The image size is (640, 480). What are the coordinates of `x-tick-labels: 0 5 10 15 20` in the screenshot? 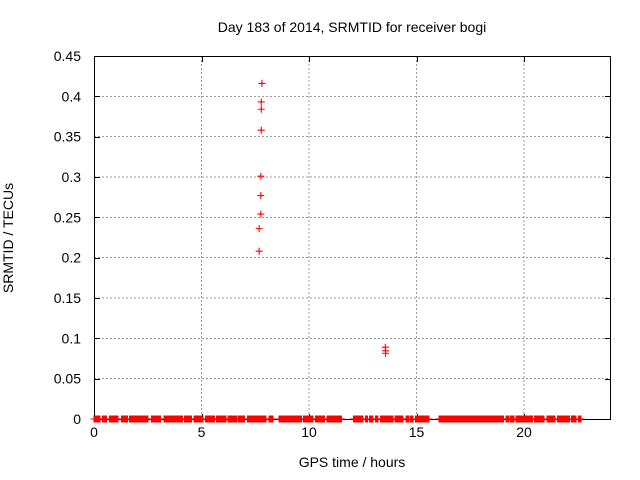 It's located at (311, 432).